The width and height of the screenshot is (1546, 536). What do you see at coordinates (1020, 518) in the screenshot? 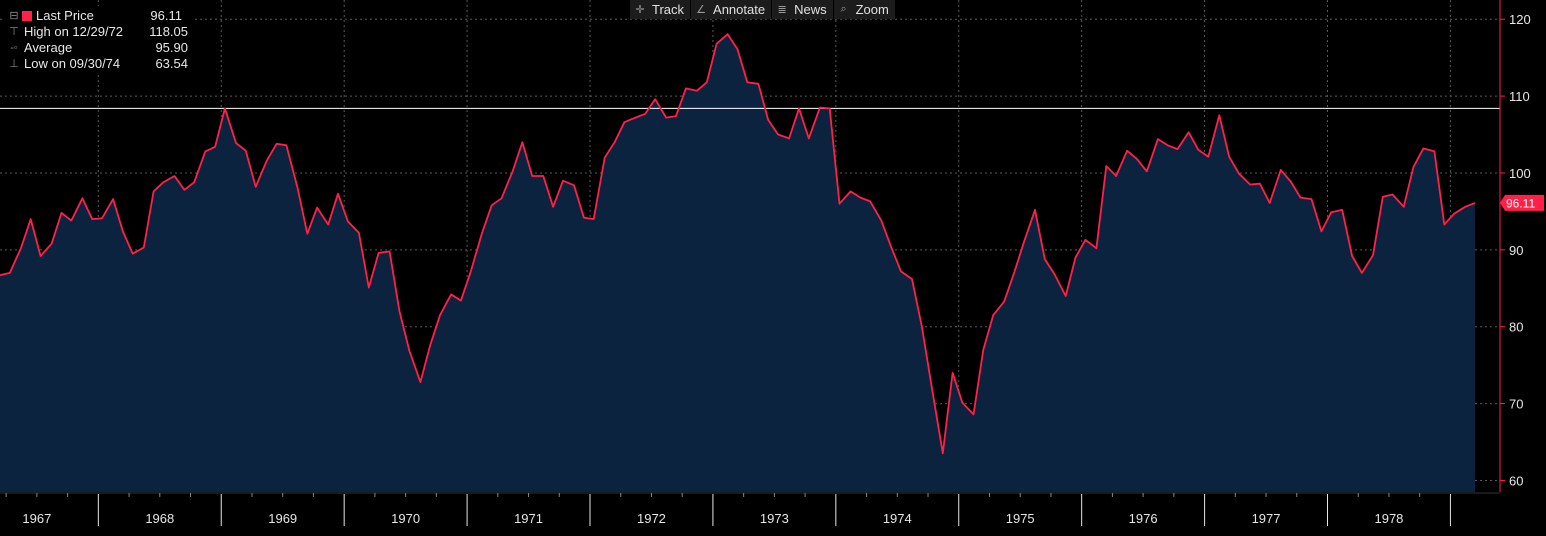
I see `x-tick-label: 1975` at bounding box center [1020, 518].